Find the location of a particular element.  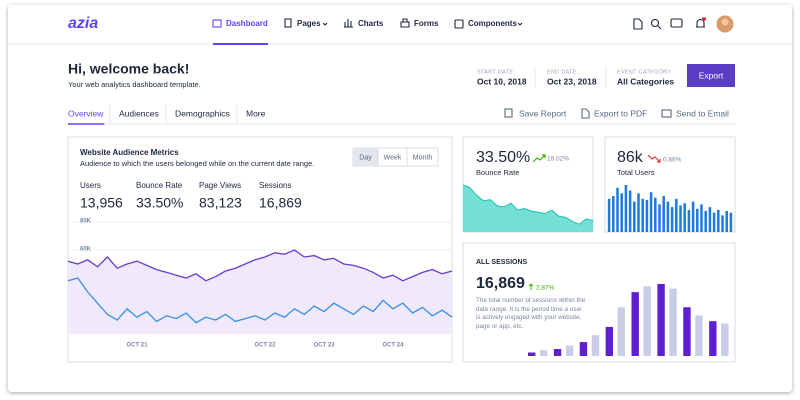

filter-value: Oct 23, 2018 is located at coordinates (572, 81).